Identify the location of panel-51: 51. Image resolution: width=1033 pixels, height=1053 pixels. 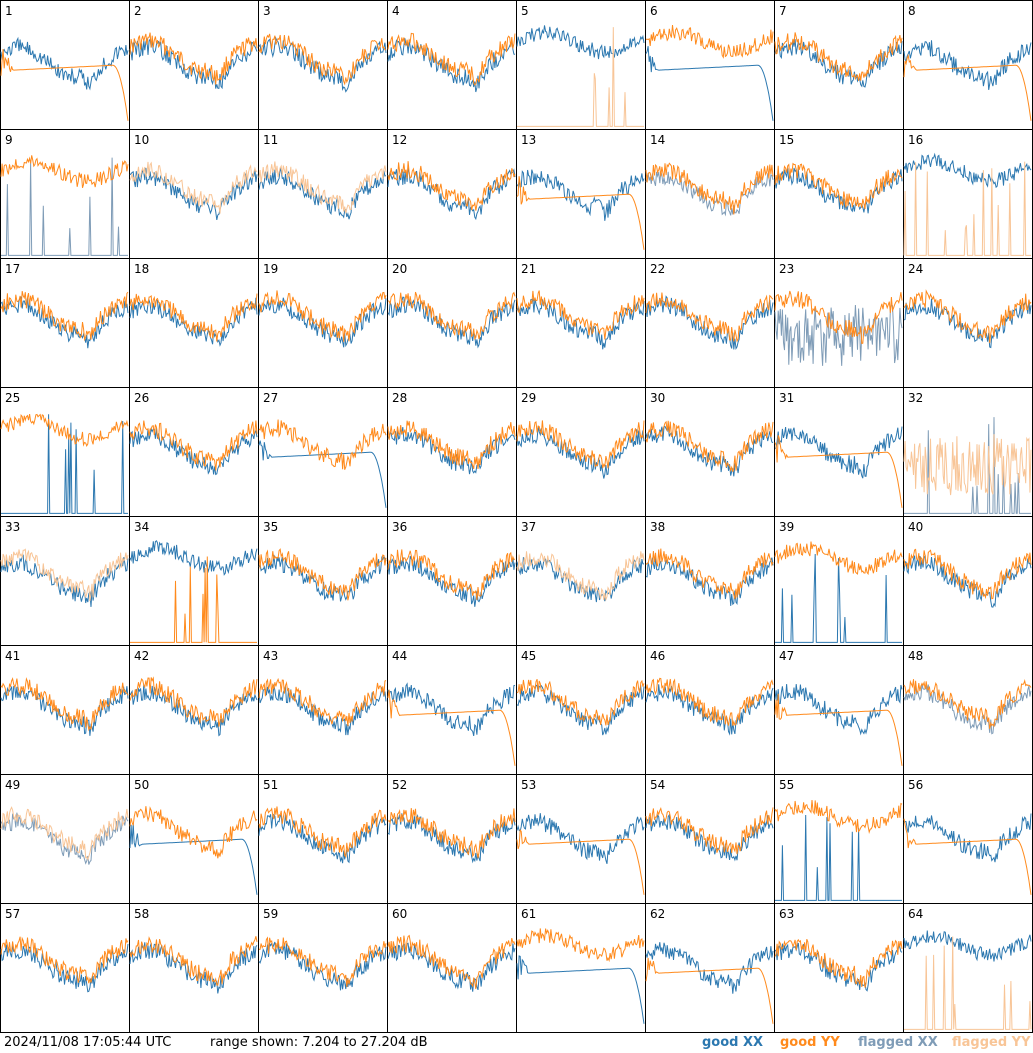
(323, 839).